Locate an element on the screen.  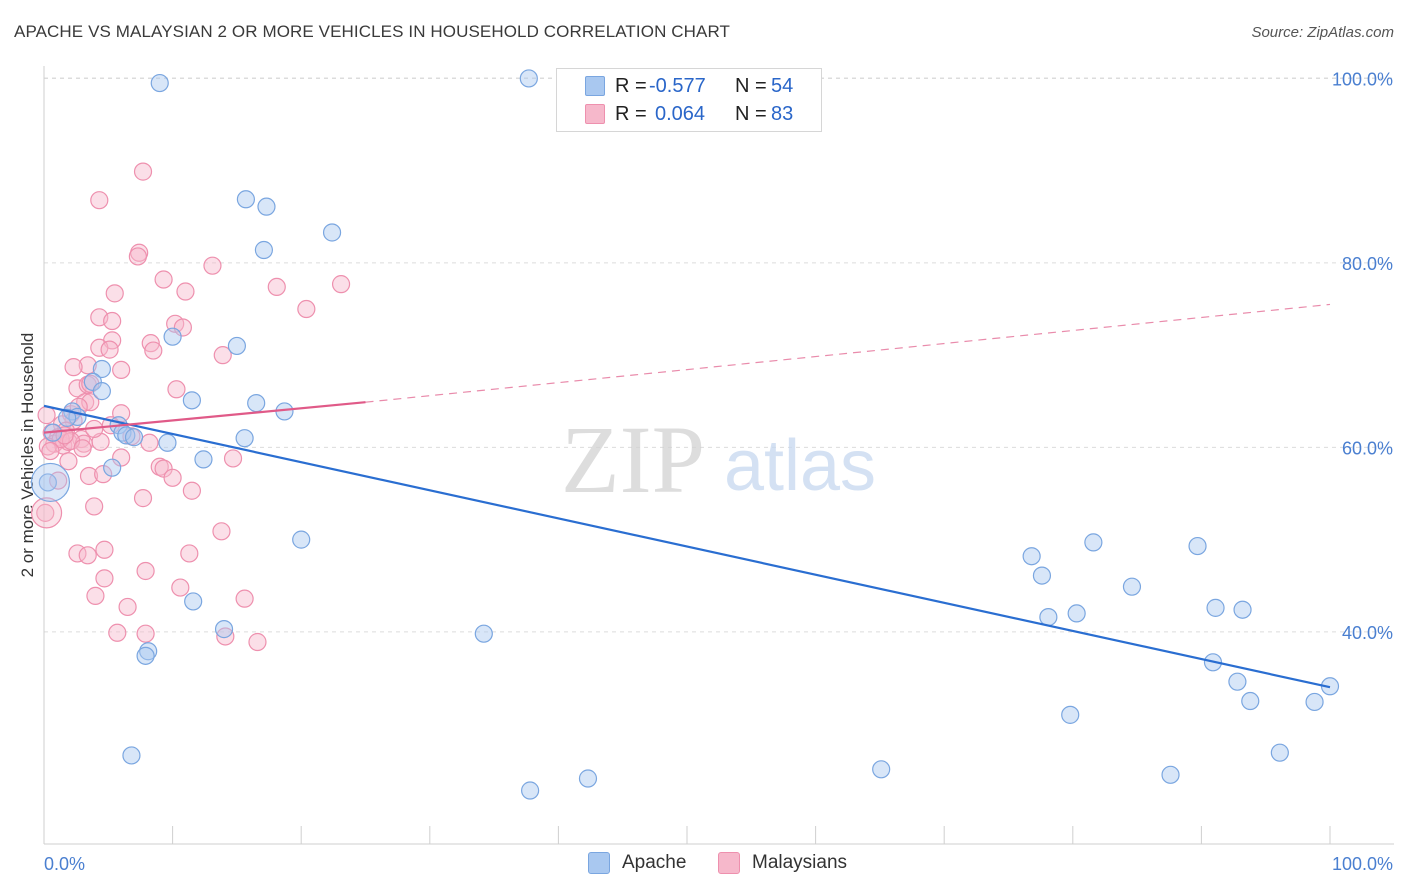
legend-malaysians-swatch is located at coordinates (729, 863).